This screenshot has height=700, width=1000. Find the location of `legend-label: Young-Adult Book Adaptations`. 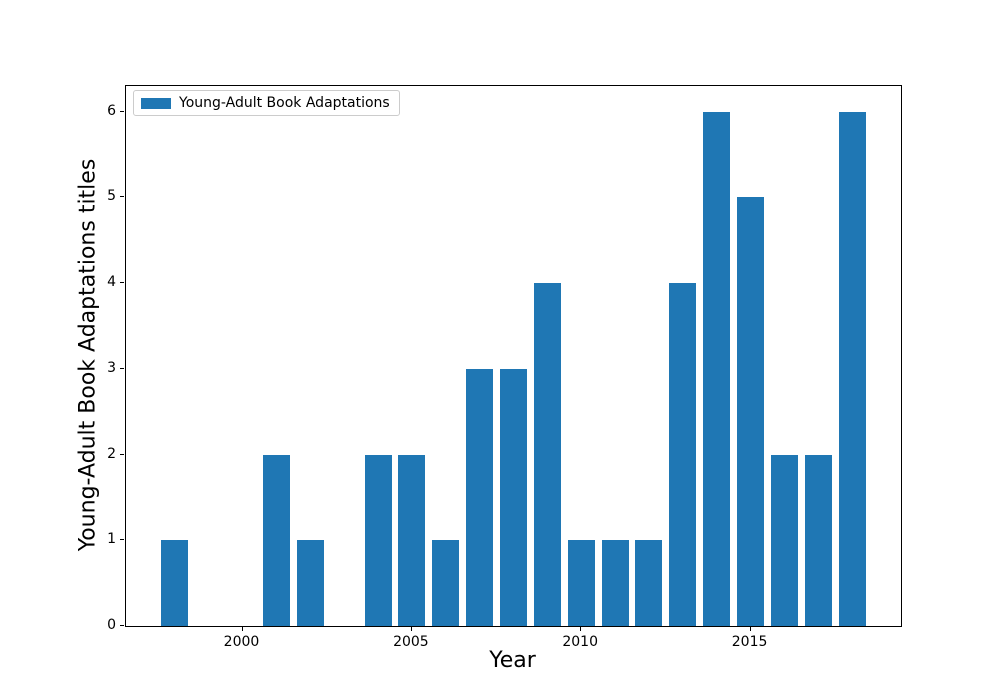

legend-label: Young-Adult Book Adaptations is located at coordinates (284, 103).